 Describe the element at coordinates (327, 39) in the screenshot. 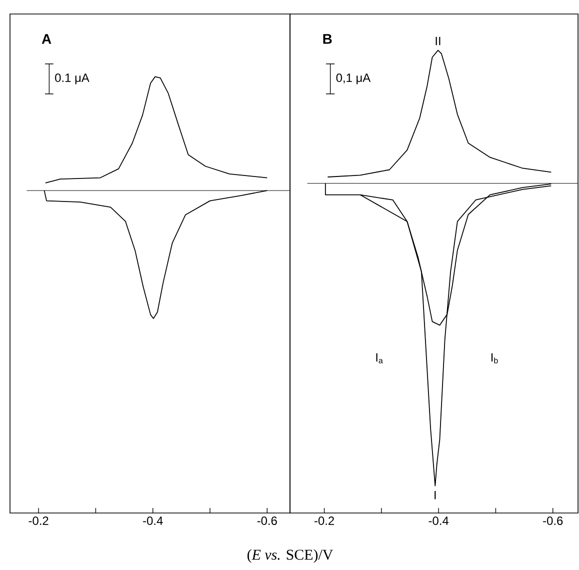

I see `text: B` at that location.